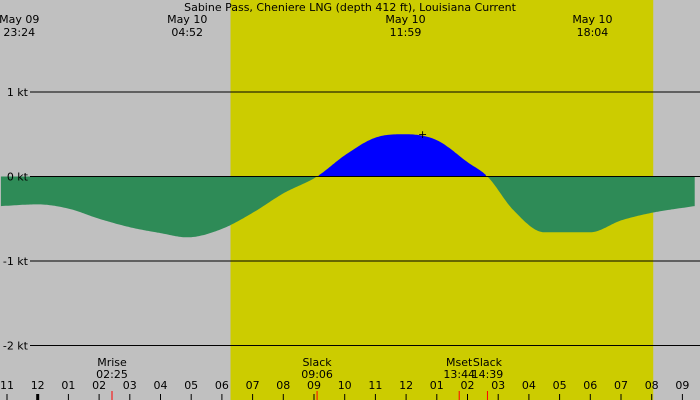  I want to click on y-tick-label: -2 kt, so click(16, 346).